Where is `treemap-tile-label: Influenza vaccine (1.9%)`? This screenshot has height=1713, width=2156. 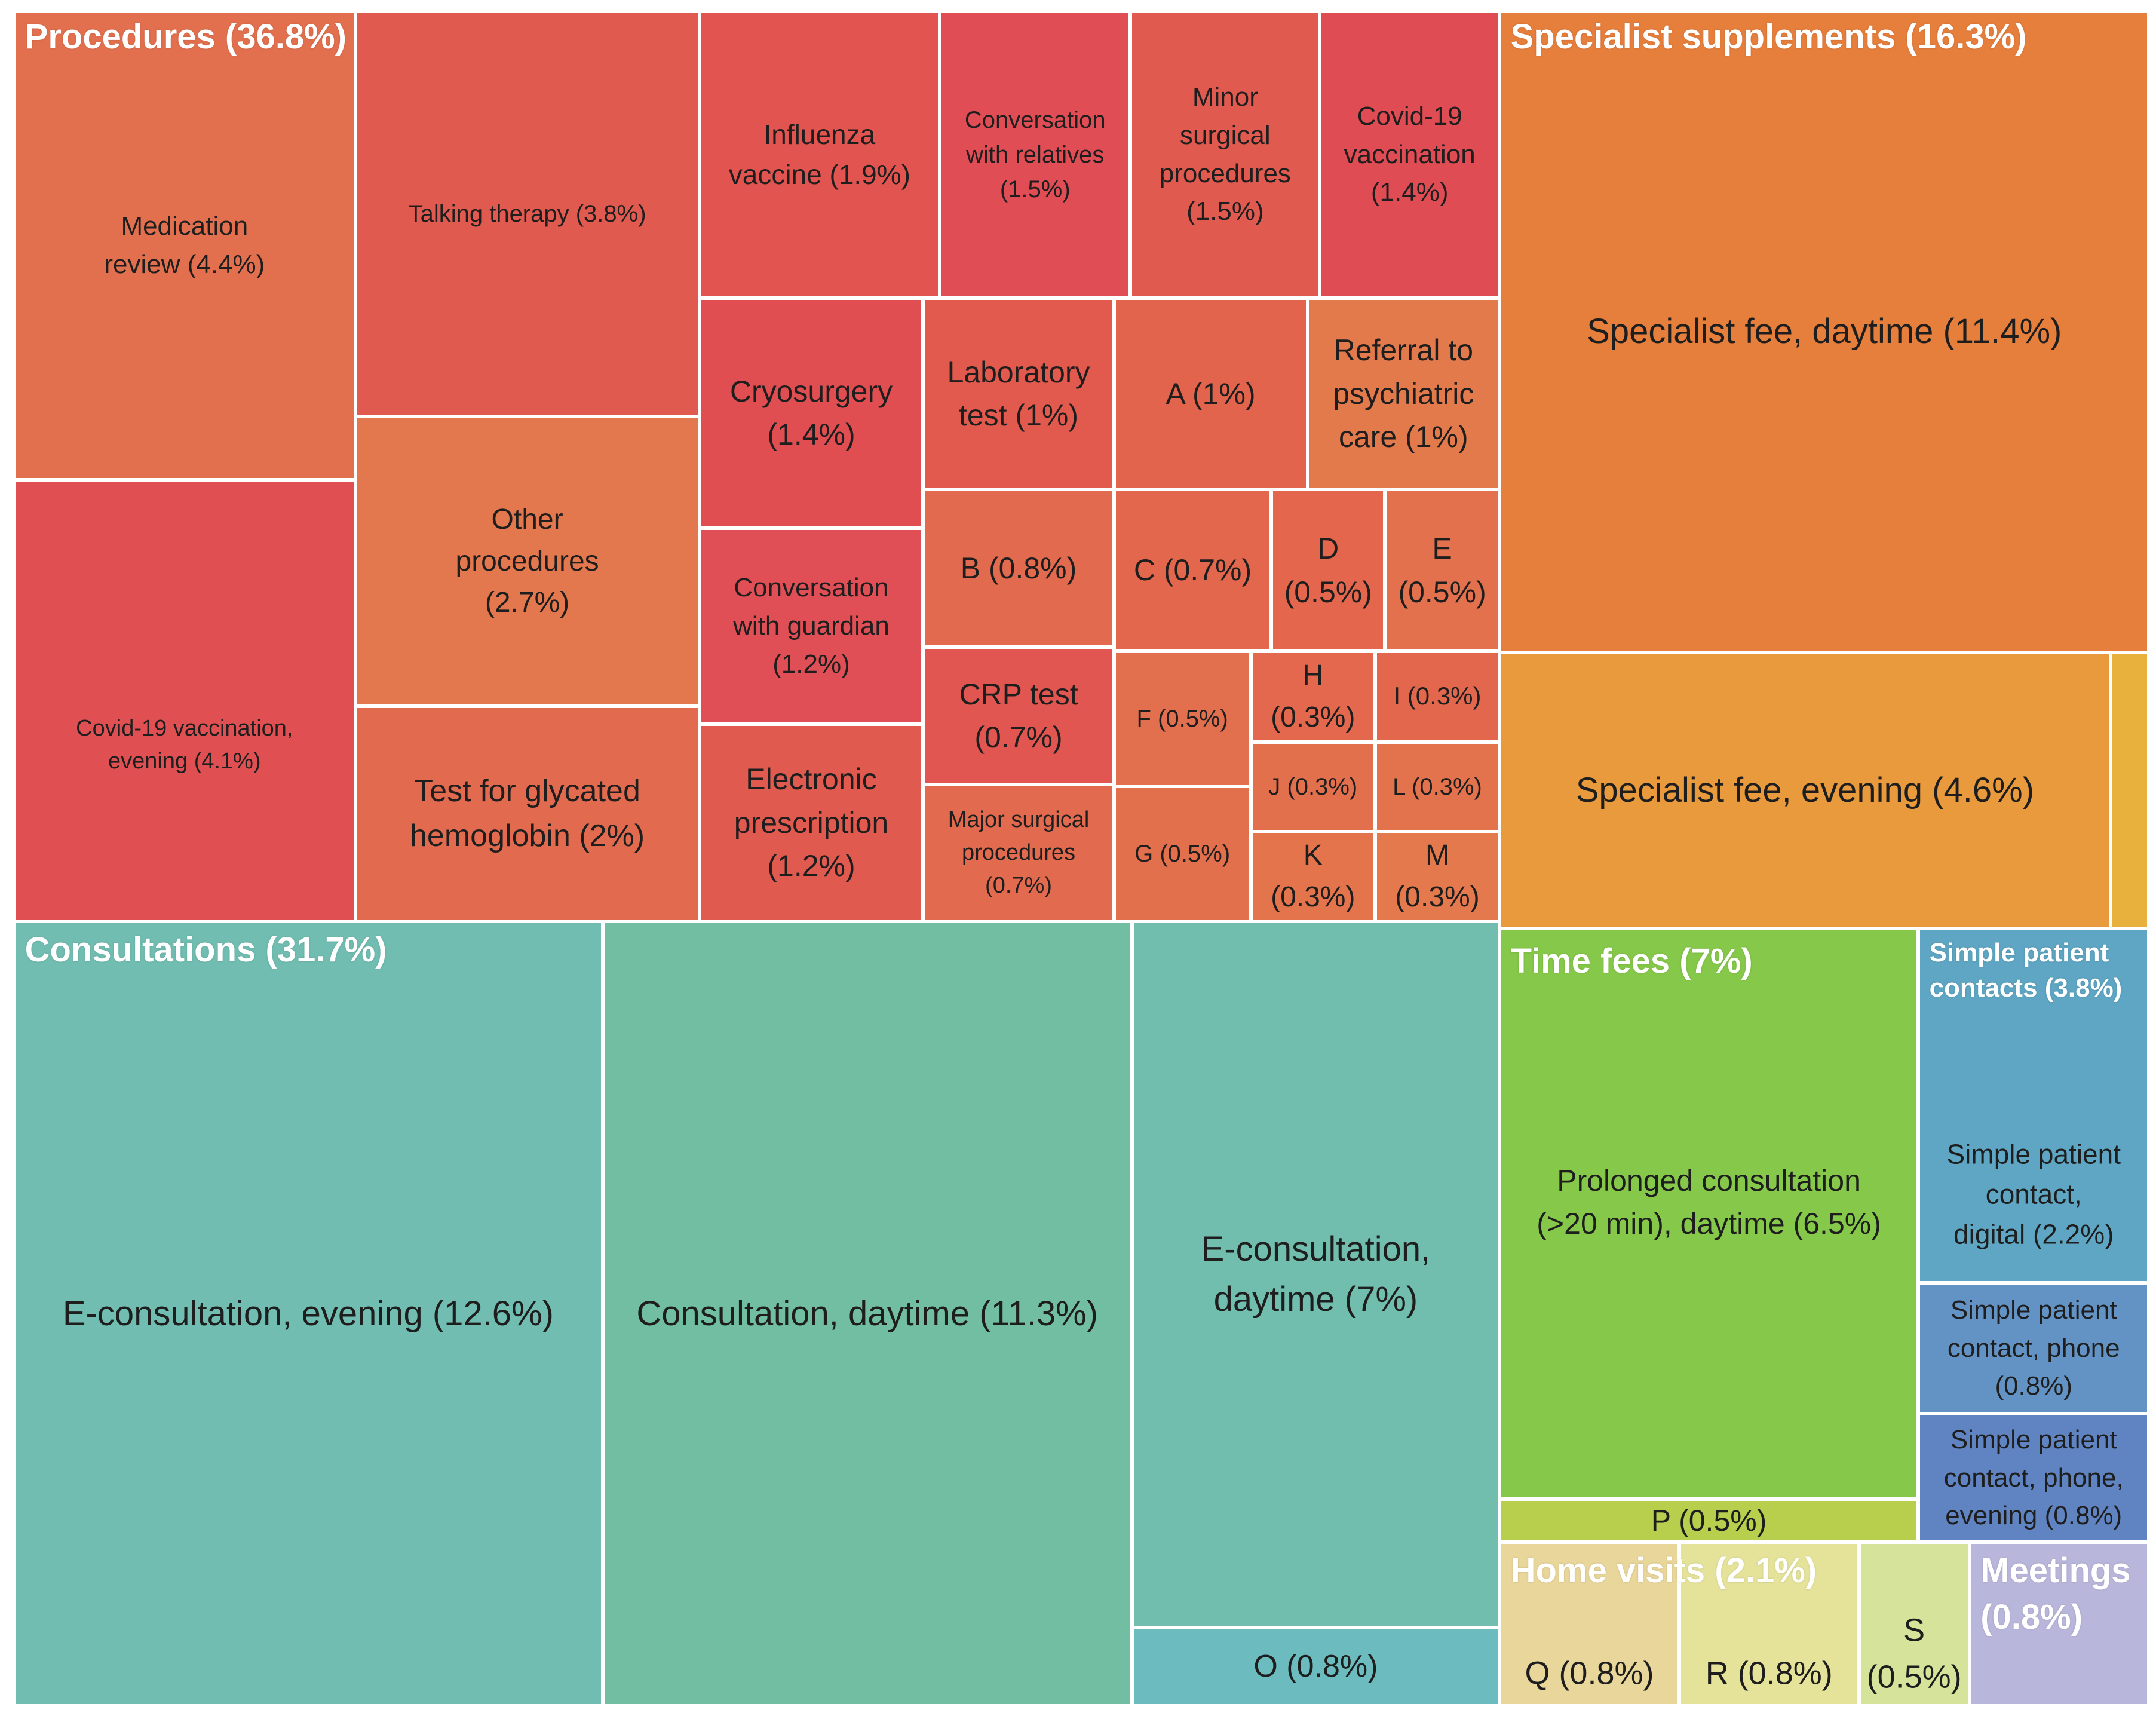
treemap-tile-label: Influenza vaccine (1.9%) is located at coordinates (819, 154).